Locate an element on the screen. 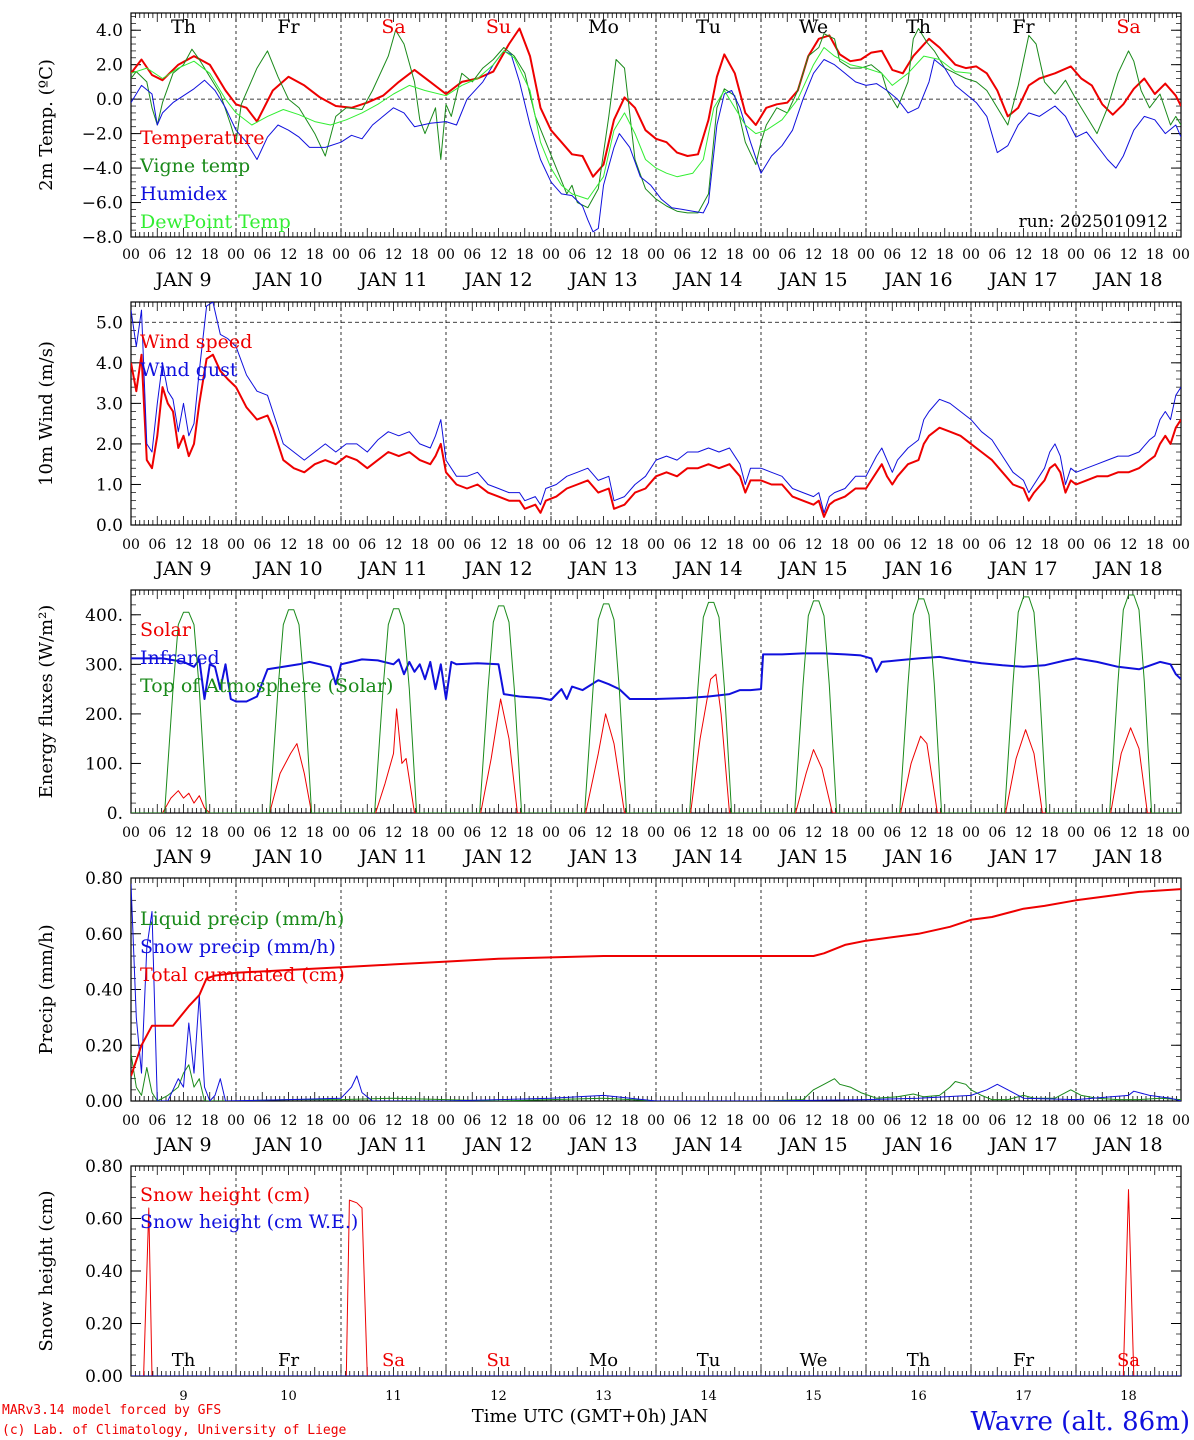  y-tick-label: 400. is located at coordinates (104, 616).